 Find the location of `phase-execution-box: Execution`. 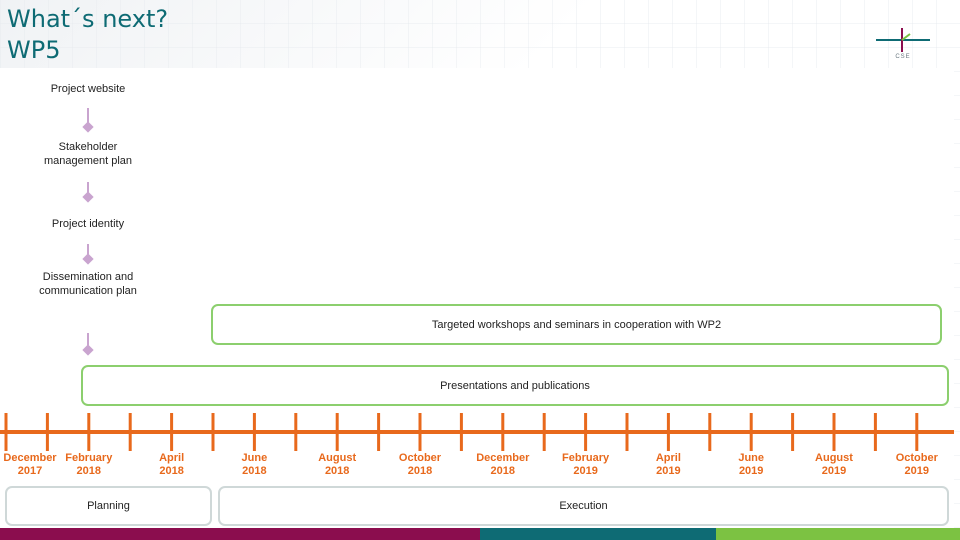

phase-execution-box: Execution is located at coordinates (583, 506).